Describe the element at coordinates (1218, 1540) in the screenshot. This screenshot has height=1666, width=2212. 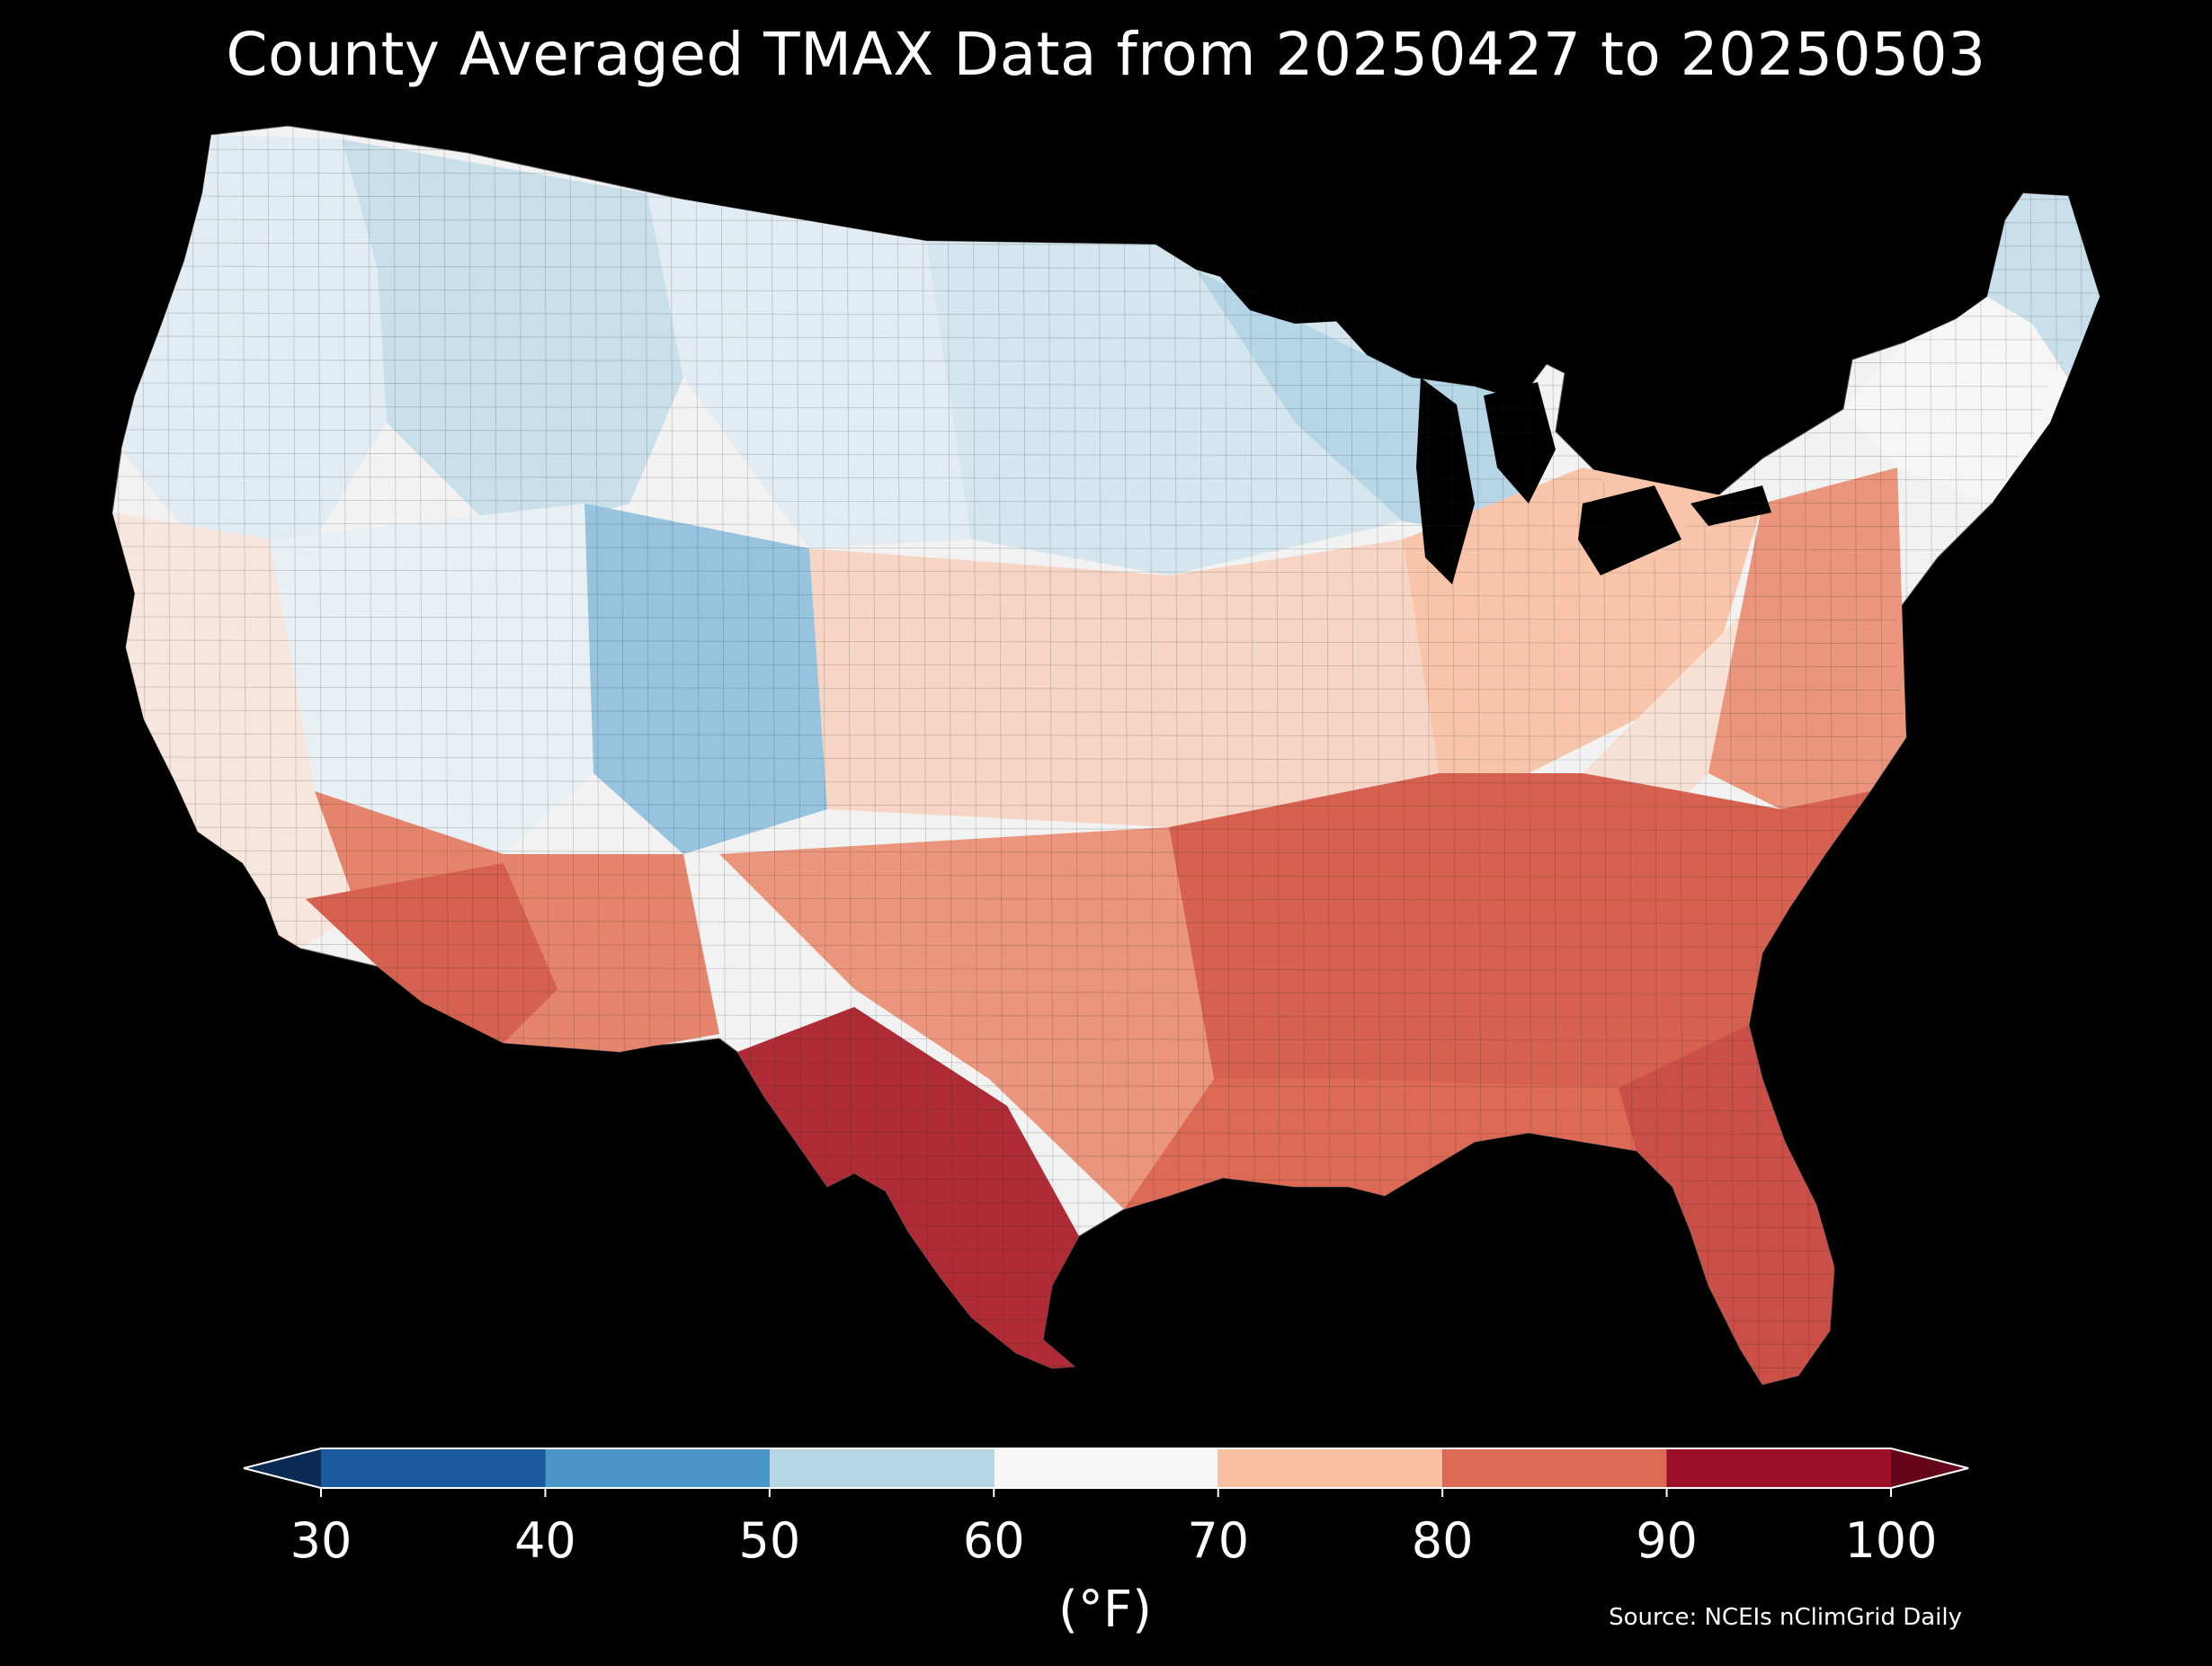
I see `colorbar-tick-label: 70` at that location.